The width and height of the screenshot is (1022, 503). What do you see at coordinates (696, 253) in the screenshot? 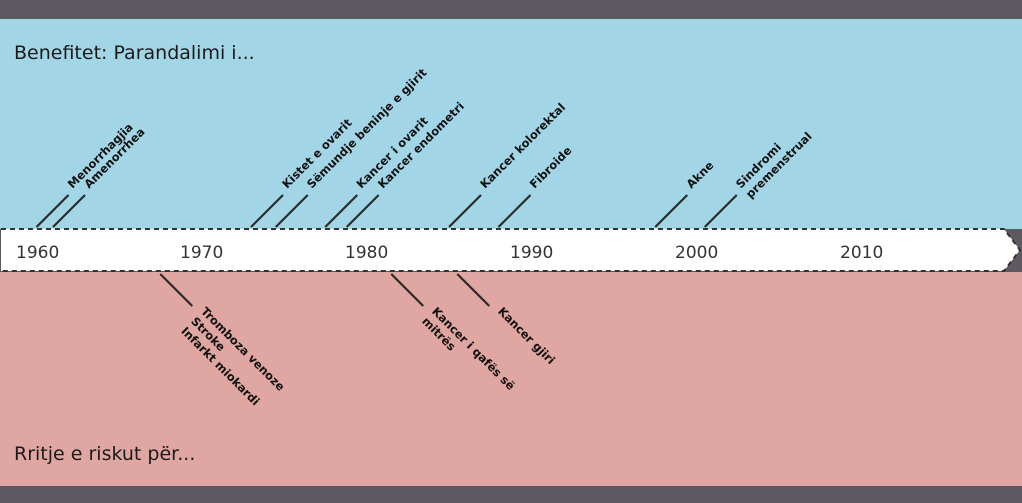
I see `year-tick: 2000` at bounding box center [696, 253].